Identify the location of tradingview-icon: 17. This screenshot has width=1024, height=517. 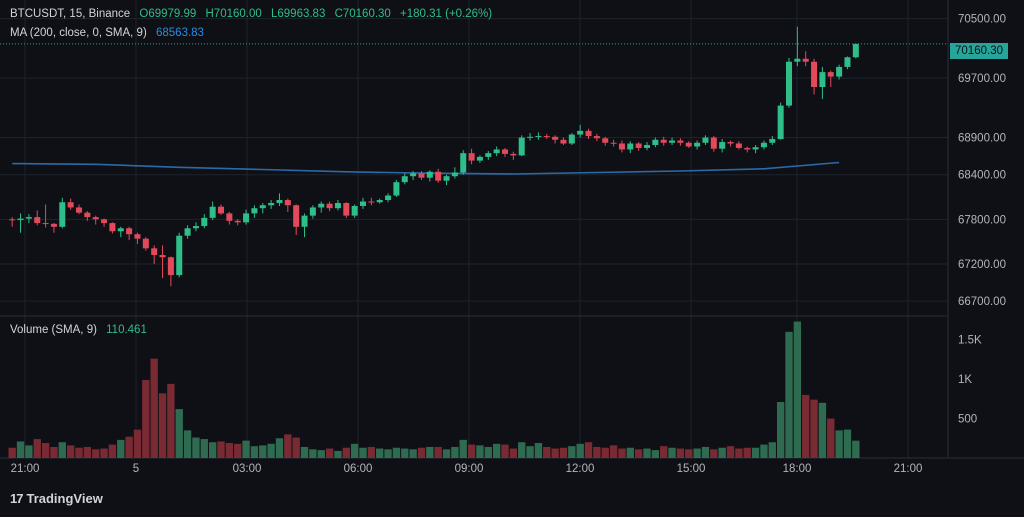
(17, 498).